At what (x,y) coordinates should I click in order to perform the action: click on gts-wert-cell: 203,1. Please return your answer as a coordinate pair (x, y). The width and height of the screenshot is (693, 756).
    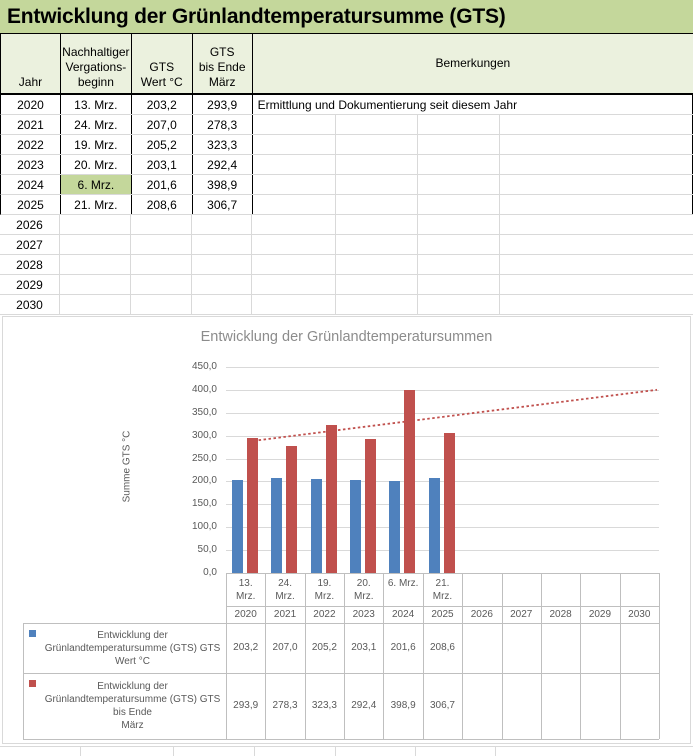
    Looking at the image, I should click on (162, 164).